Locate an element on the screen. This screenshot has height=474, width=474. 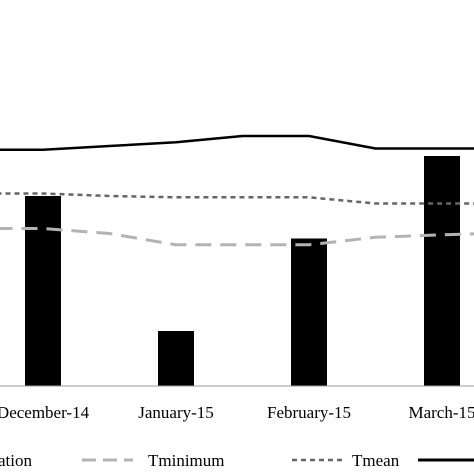
series-line-tmaximum is located at coordinates (237, 143).